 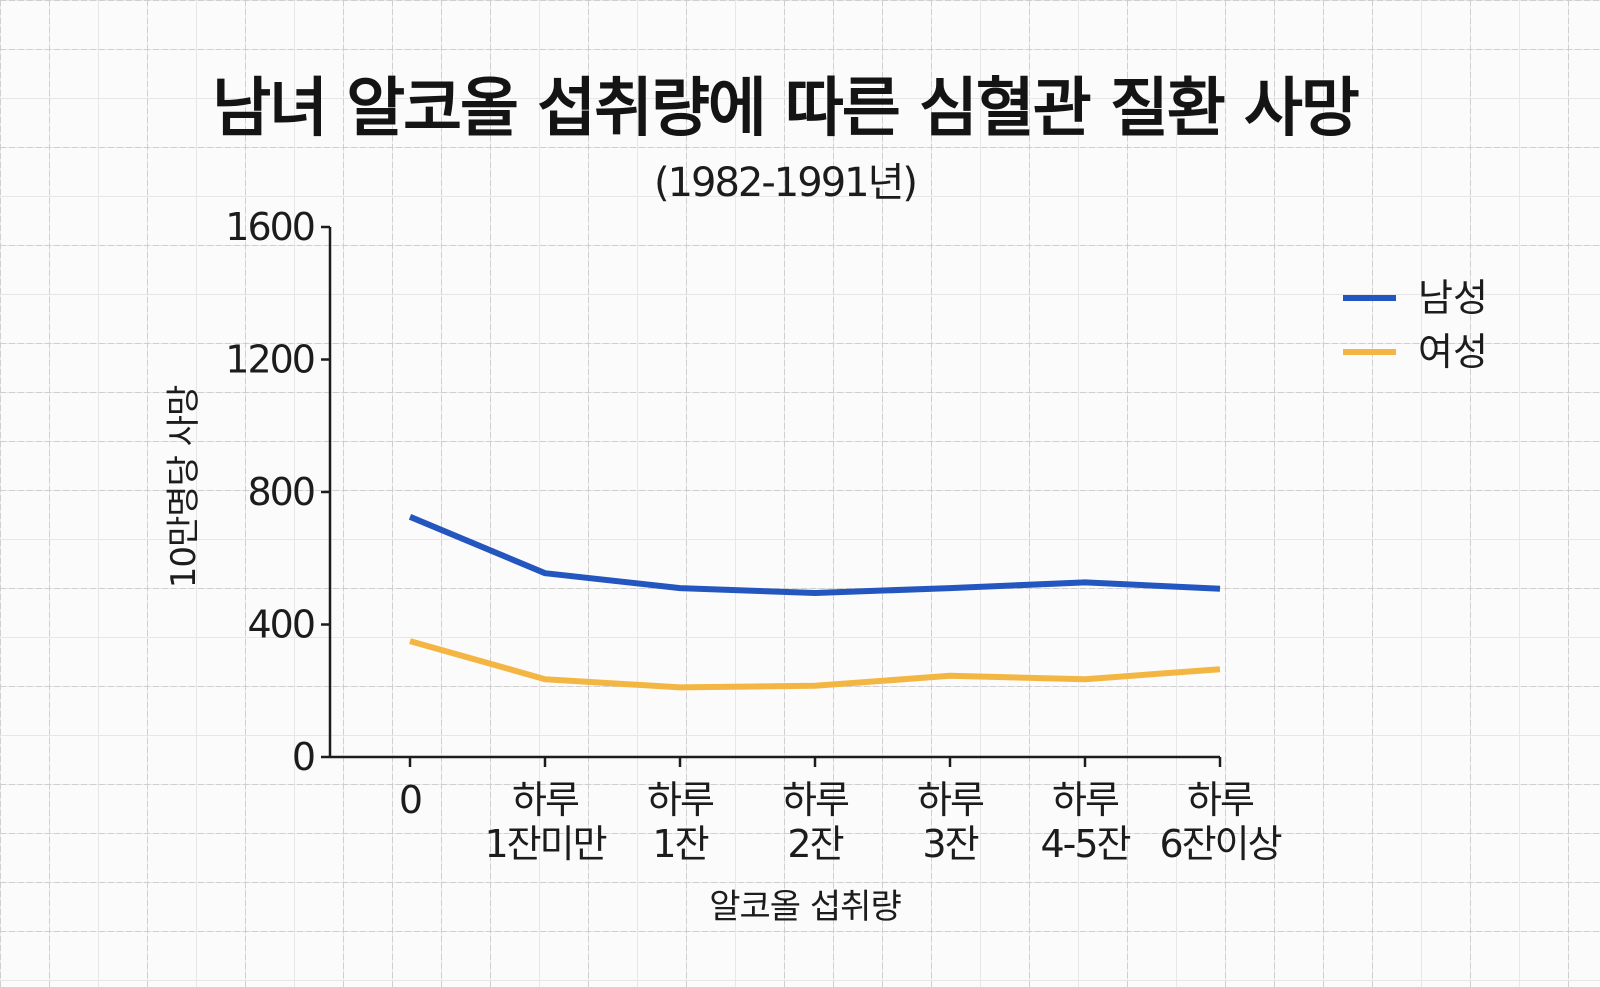 I want to click on legend-label: 남성, so click(x=1453, y=298).